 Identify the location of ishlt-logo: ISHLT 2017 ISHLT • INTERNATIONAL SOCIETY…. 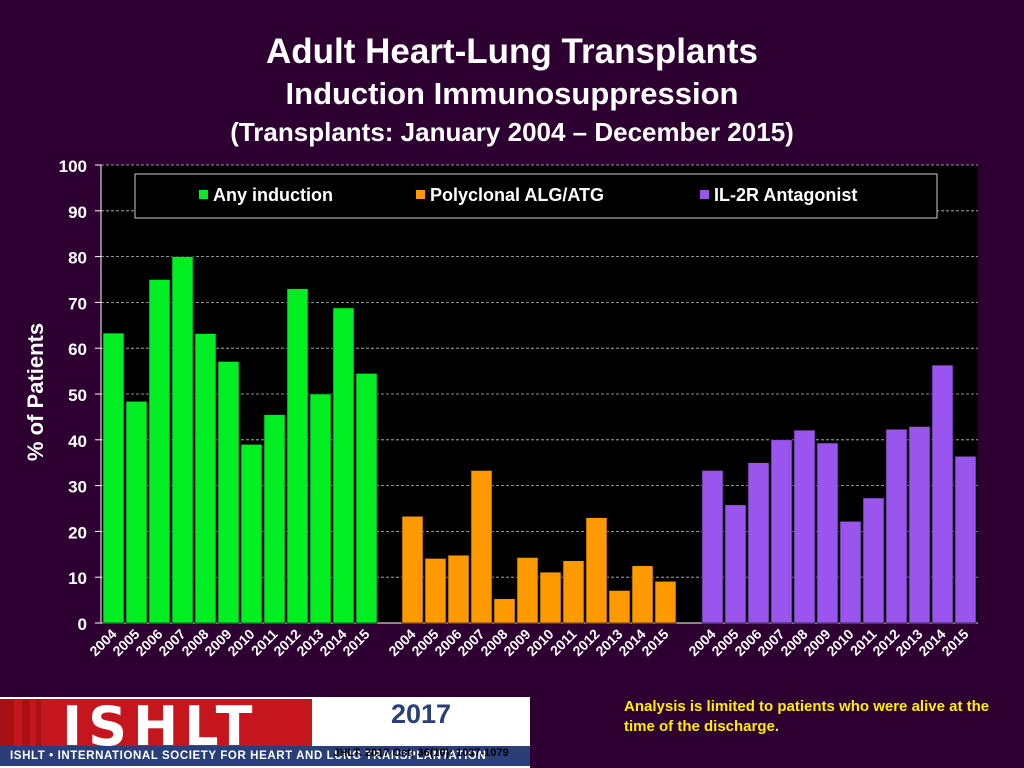
(265, 732).